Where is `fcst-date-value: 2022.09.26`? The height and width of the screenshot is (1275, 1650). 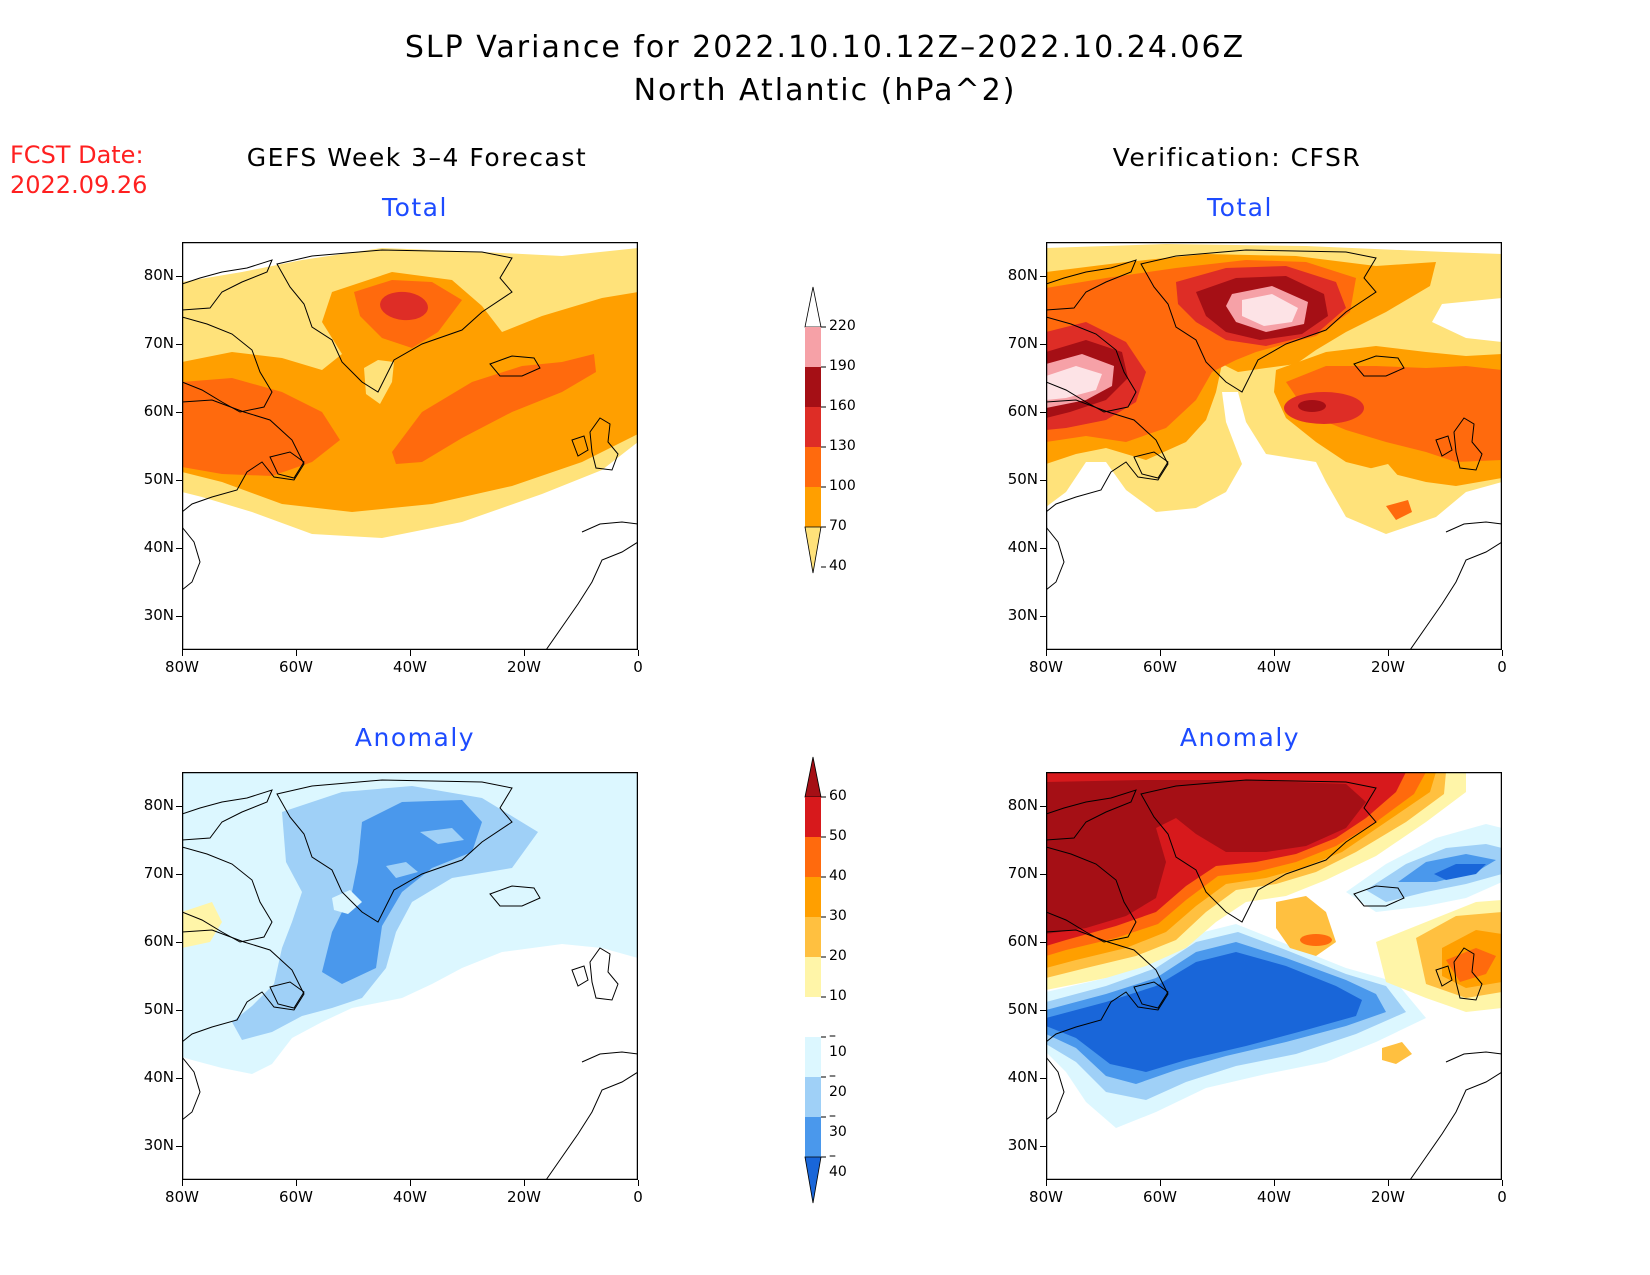
fcst-date-value: 2022.09.26 is located at coordinates (79, 185).